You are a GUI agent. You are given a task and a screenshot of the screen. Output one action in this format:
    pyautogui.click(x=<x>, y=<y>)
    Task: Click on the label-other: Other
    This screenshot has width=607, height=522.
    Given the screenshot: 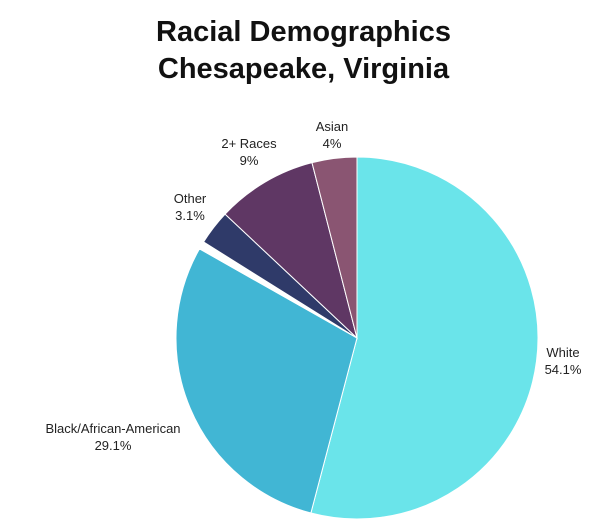 What is the action you would take?
    pyautogui.click(x=190, y=198)
    